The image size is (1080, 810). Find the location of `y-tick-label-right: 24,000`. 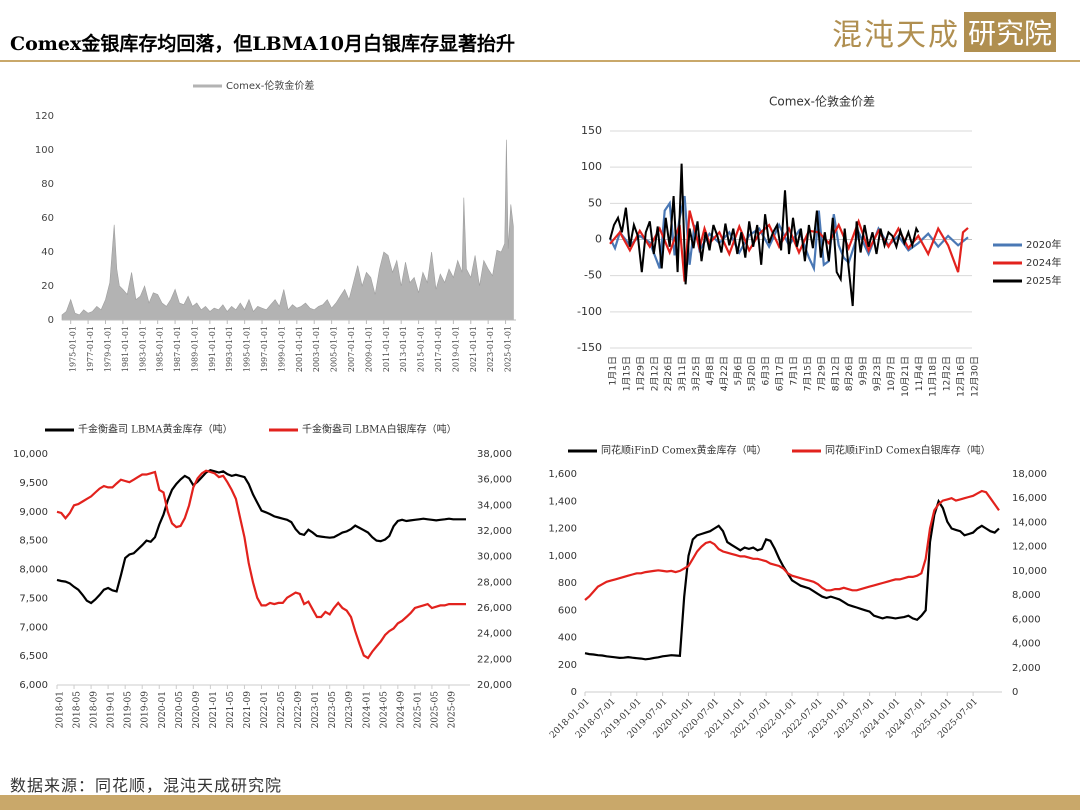

y-tick-label-right: 24,000 is located at coordinates (494, 634).